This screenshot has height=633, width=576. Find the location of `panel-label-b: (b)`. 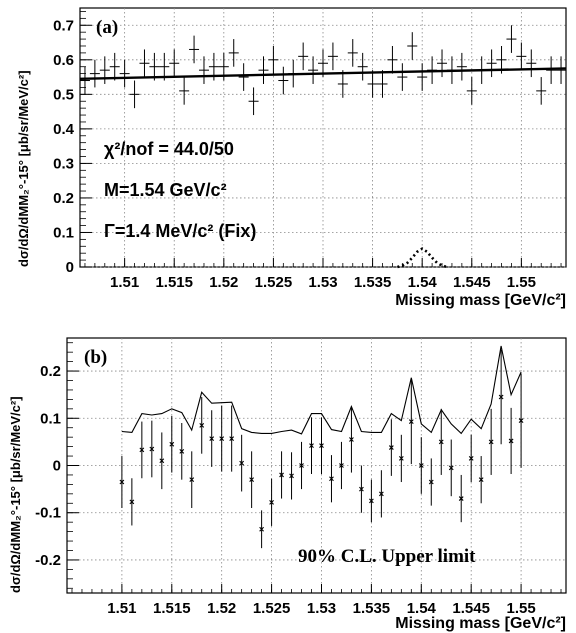

panel-label-b: (b) is located at coordinates (95, 357).